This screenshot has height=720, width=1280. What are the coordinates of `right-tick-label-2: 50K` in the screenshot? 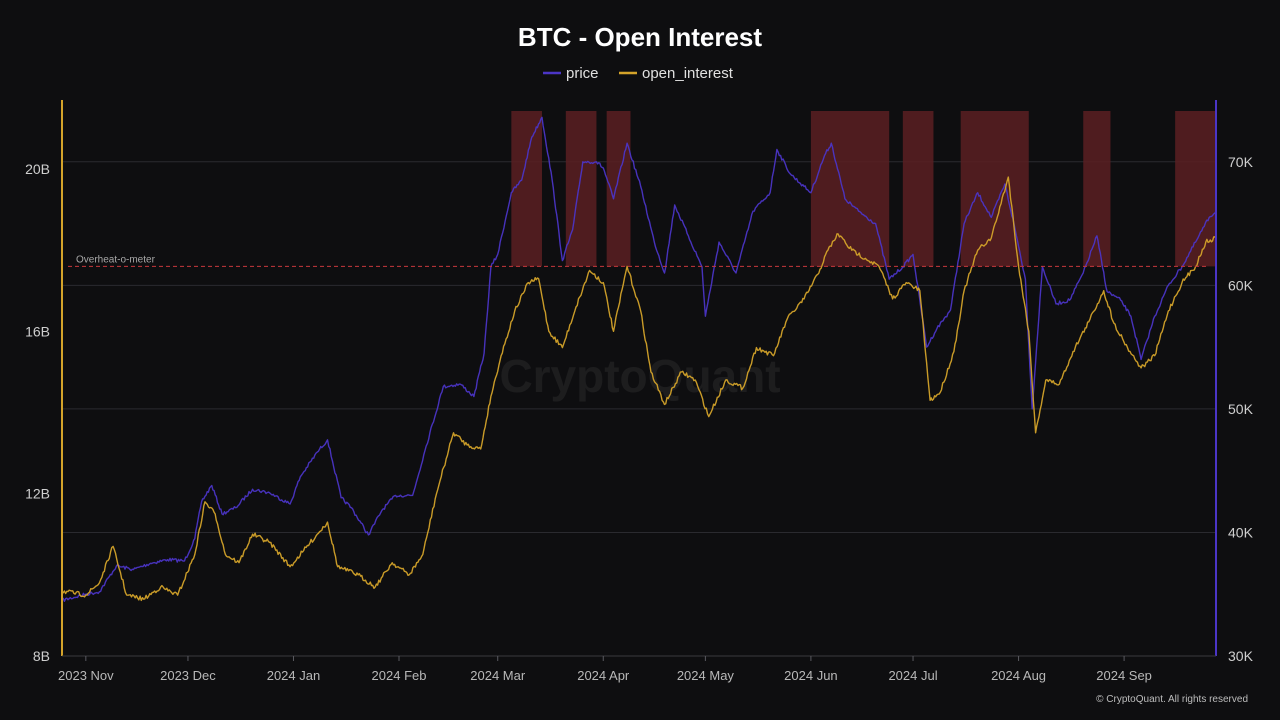 It's located at (1241, 409).